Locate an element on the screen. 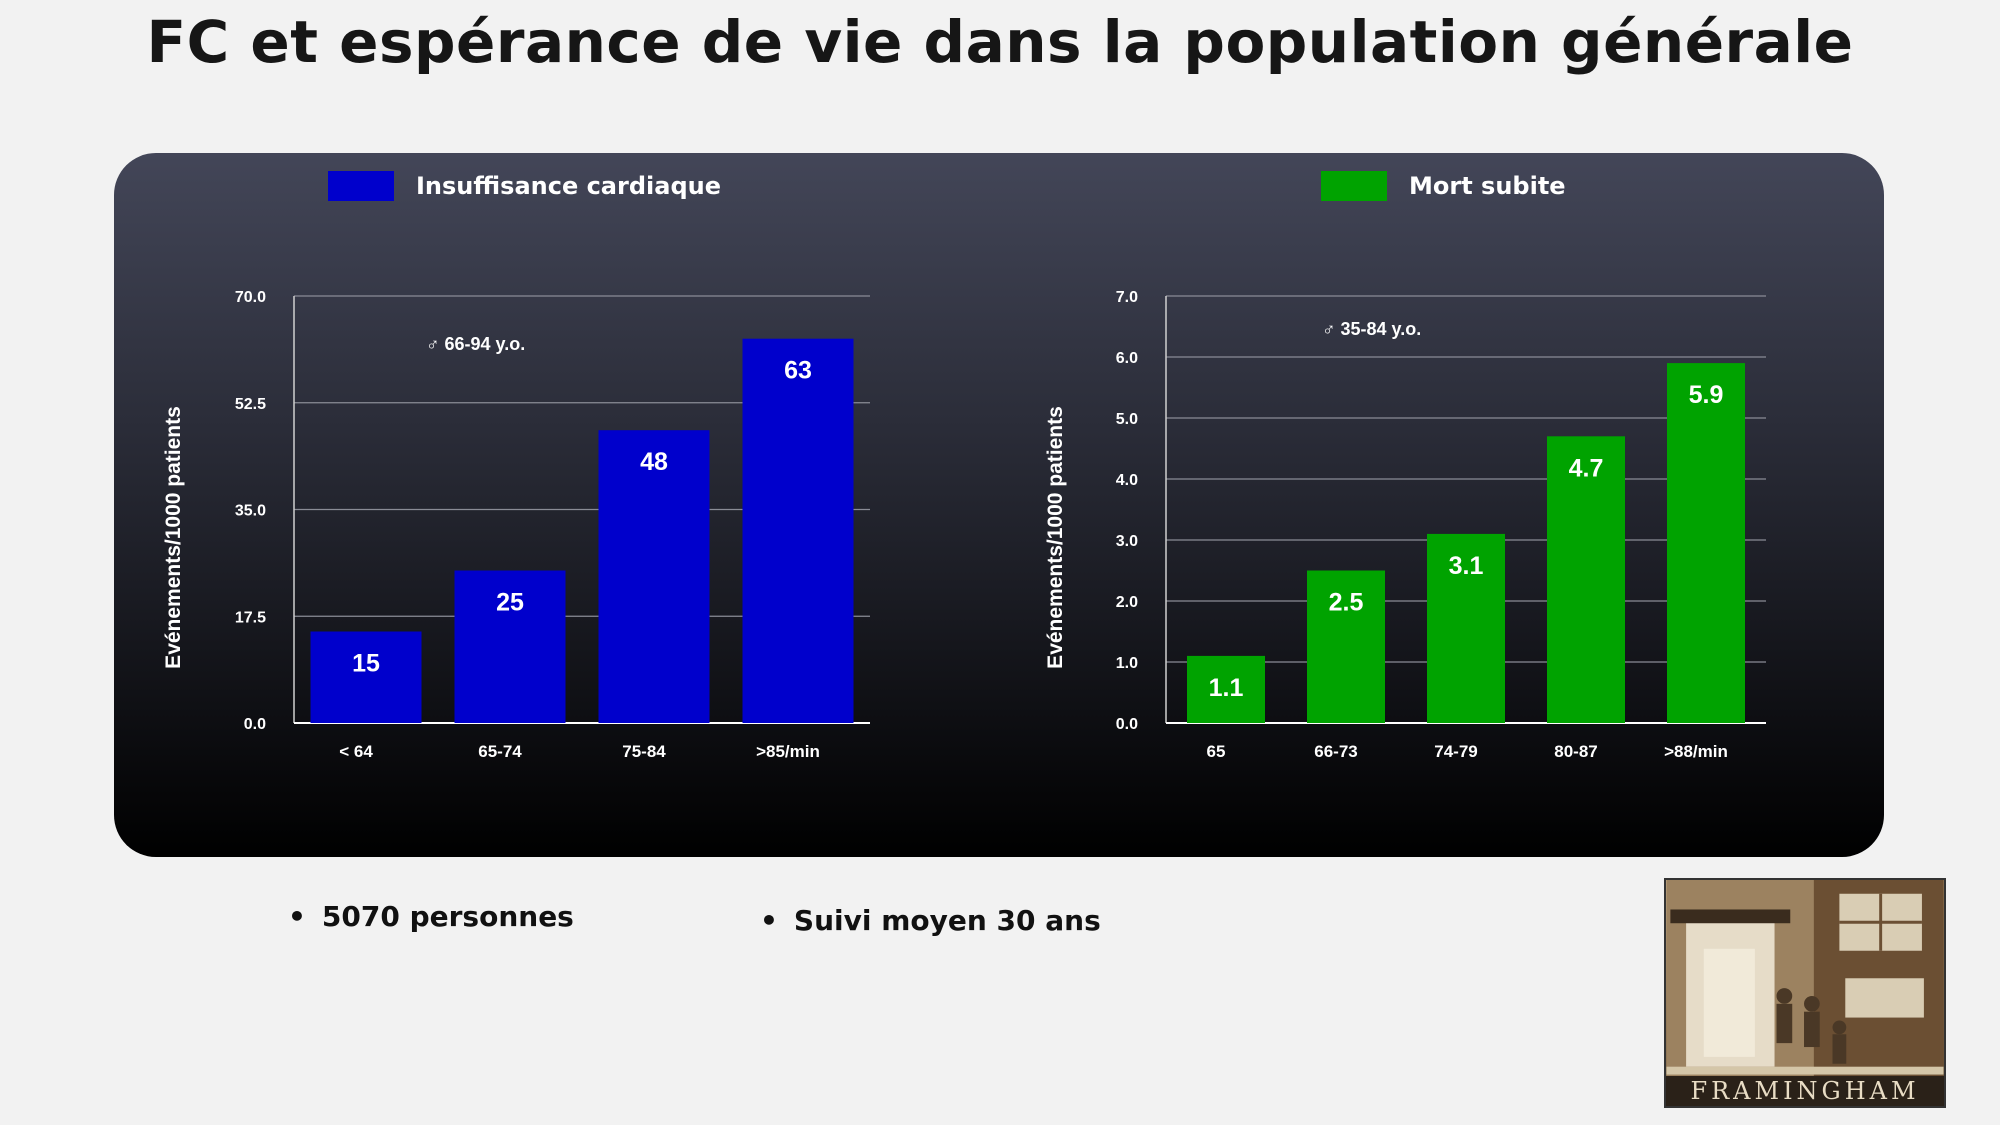 The width and height of the screenshot is (2000, 1125). y-tick-label: 35.0 is located at coordinates (250, 511).